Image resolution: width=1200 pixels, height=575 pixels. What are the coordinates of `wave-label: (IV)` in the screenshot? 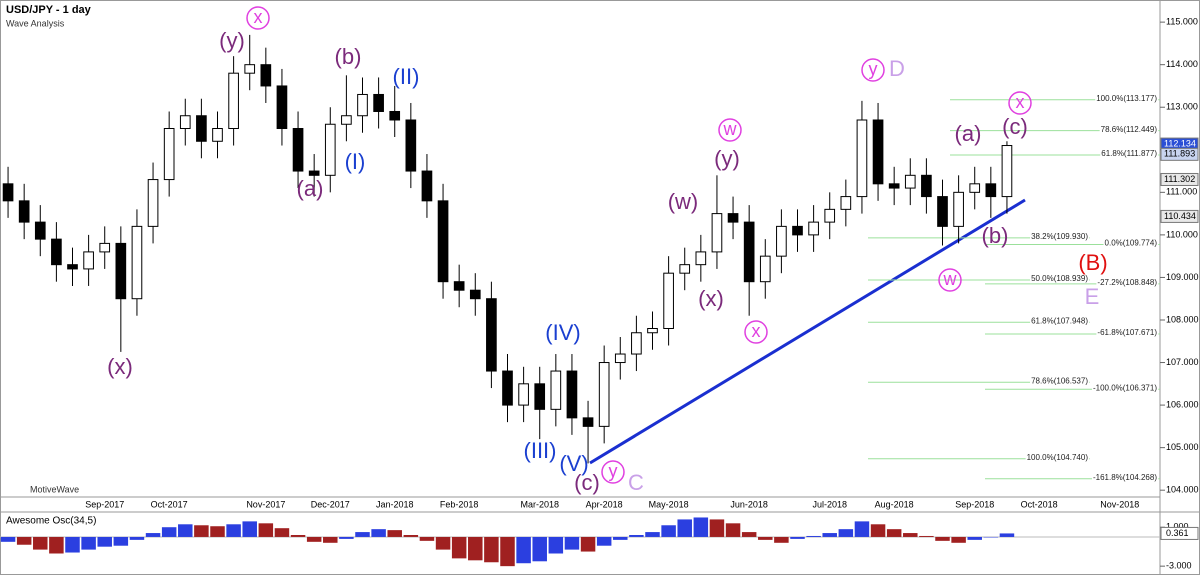 It's located at (562, 332).